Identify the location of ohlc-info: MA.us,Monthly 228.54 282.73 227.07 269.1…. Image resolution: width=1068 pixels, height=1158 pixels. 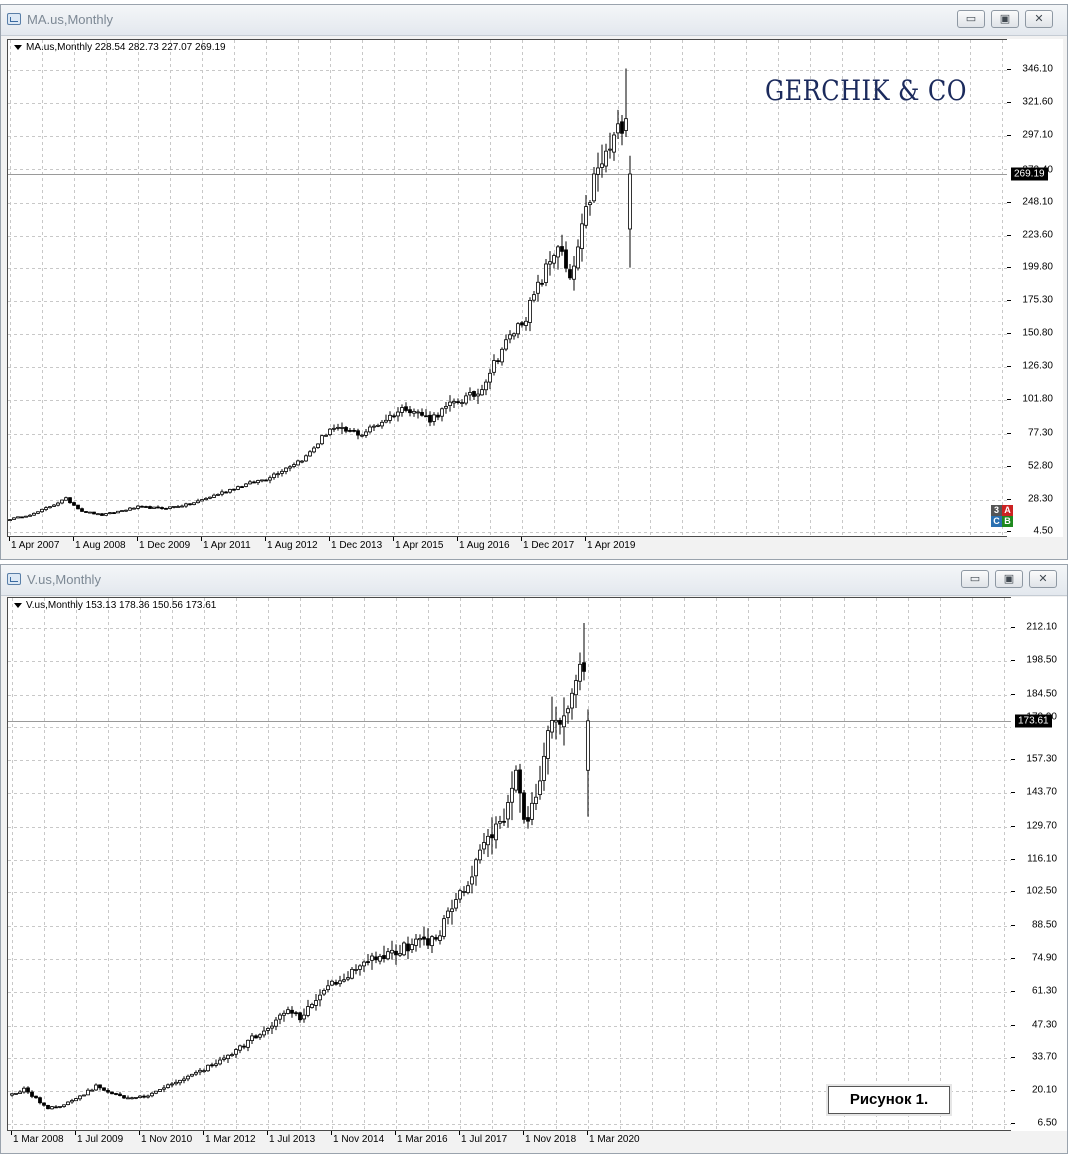
(120, 47).